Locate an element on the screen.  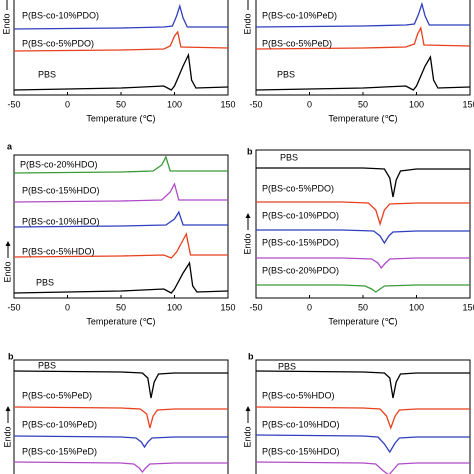
curve-label: P(BS-co-20%HDO) is located at coordinates (59, 164).